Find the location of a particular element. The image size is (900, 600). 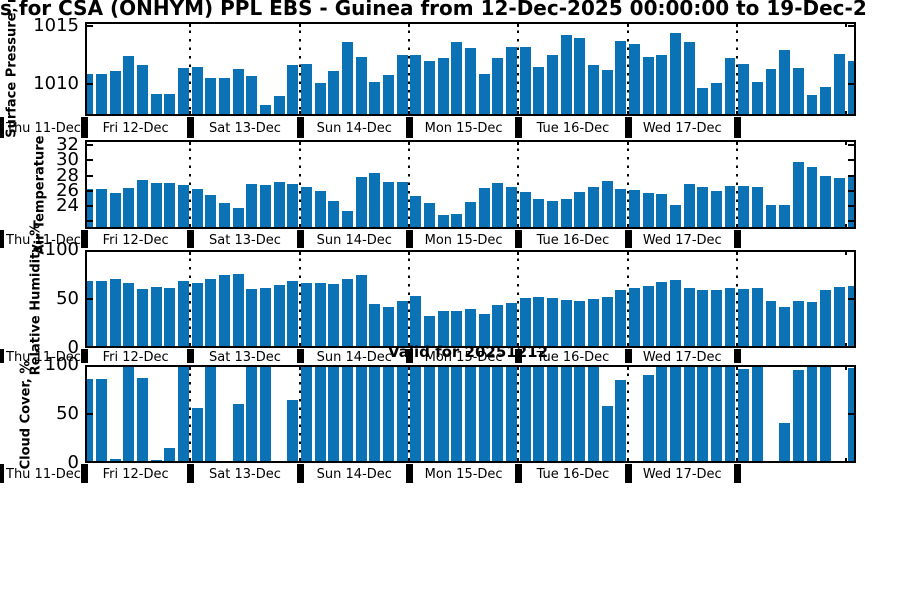

y-tick-label: 24 is located at coordinates (67, 206).